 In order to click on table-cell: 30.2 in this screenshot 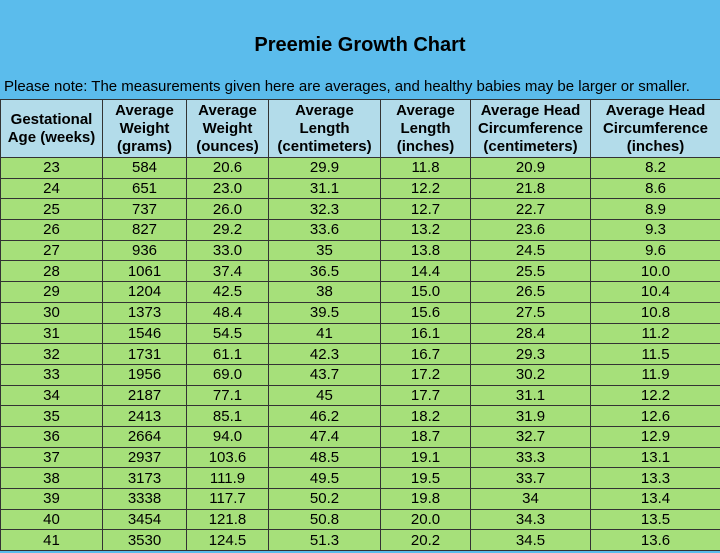, I will do `click(530, 374)`.